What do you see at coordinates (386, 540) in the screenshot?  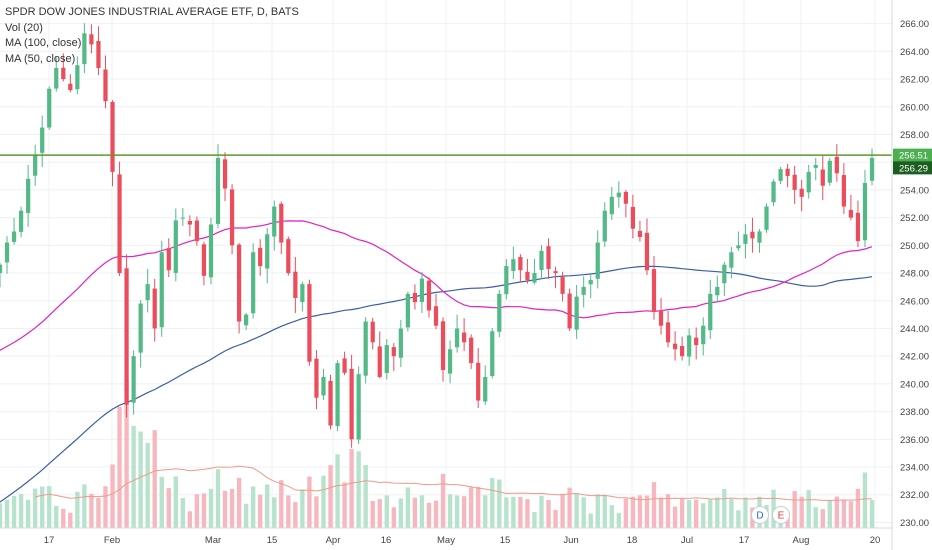 I see `x-tick-label: 16` at bounding box center [386, 540].